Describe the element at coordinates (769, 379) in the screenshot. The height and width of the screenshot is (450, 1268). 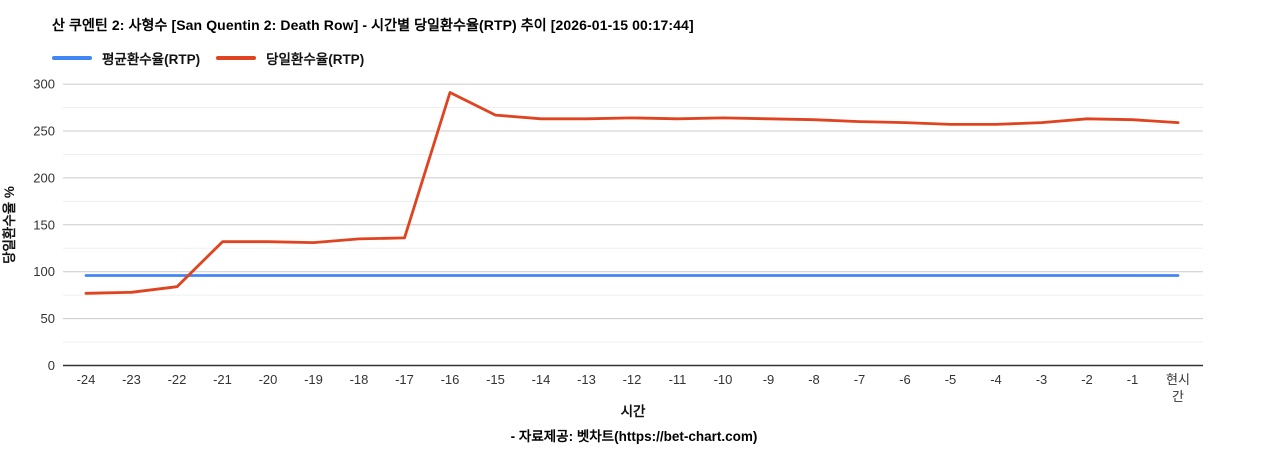
I see `x-tick-label: -9` at that location.